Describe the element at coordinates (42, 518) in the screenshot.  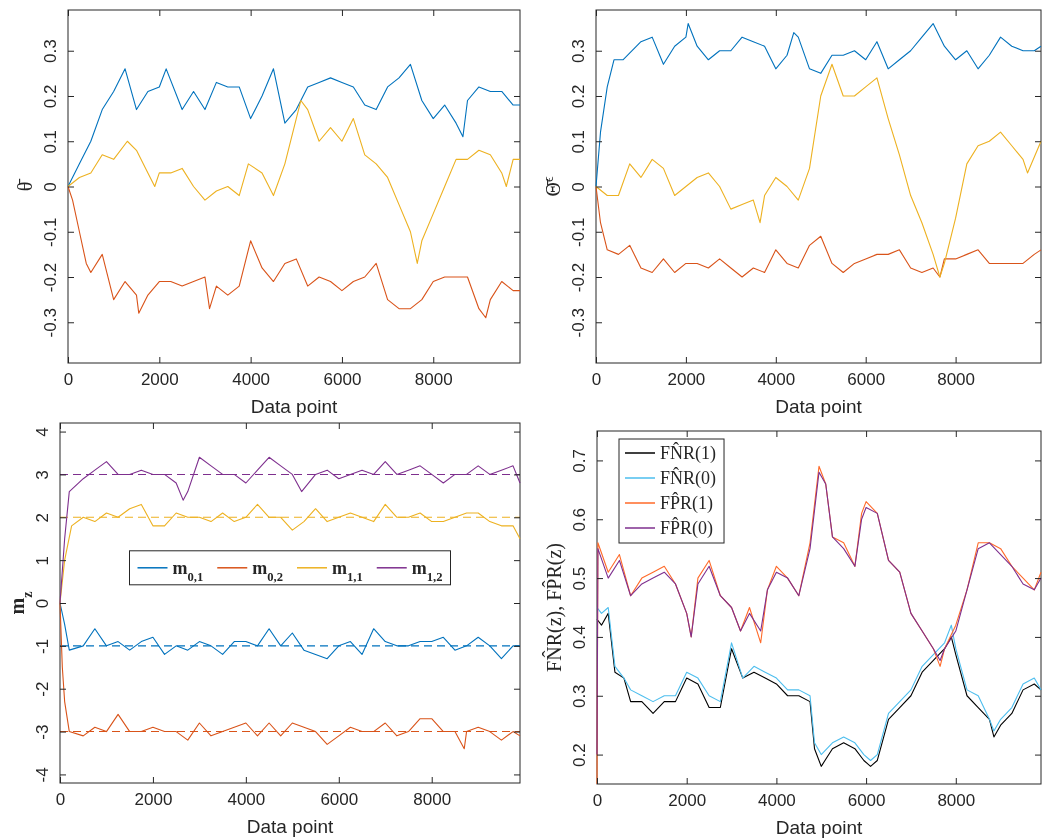
I see `y-tick-label: 2` at that location.